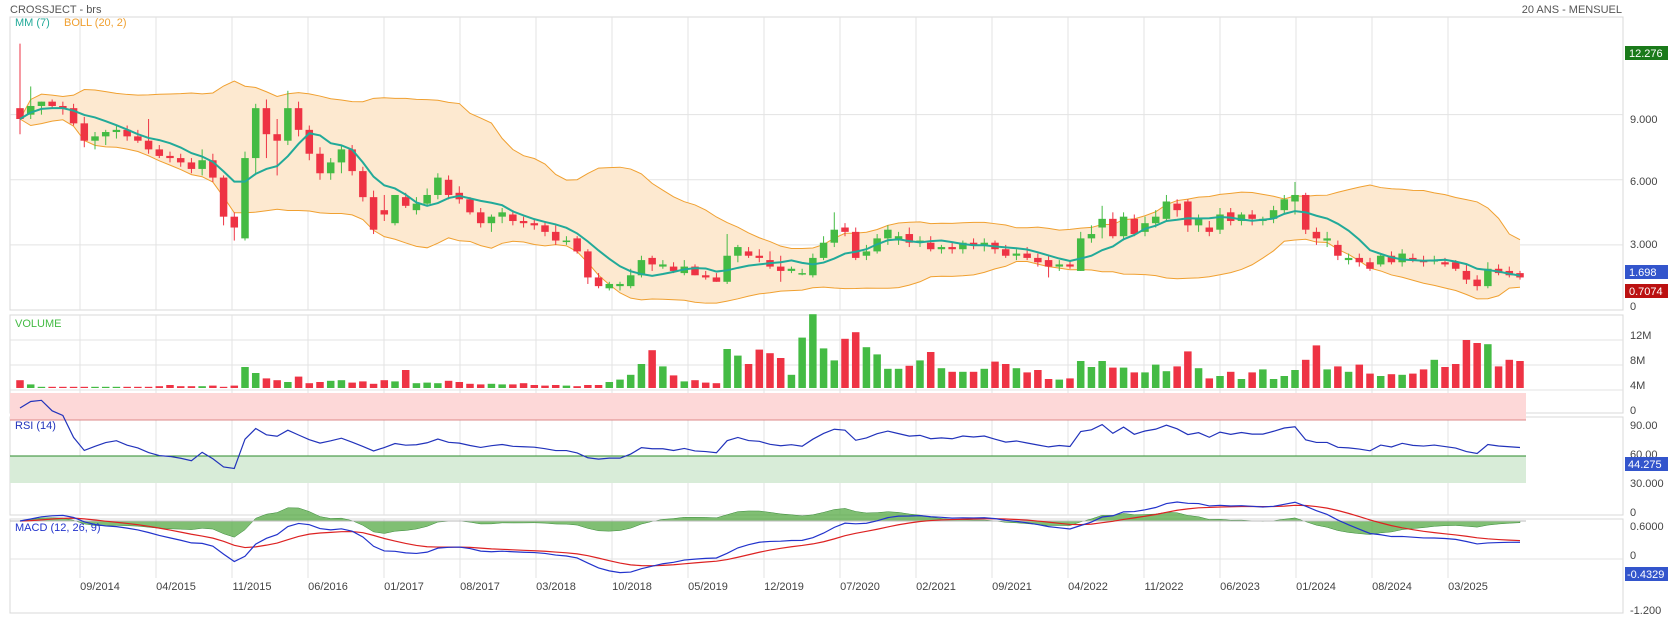  Describe the element at coordinates (1468, 587) in the screenshot. I see `x-tick-label: 03/2025` at that location.